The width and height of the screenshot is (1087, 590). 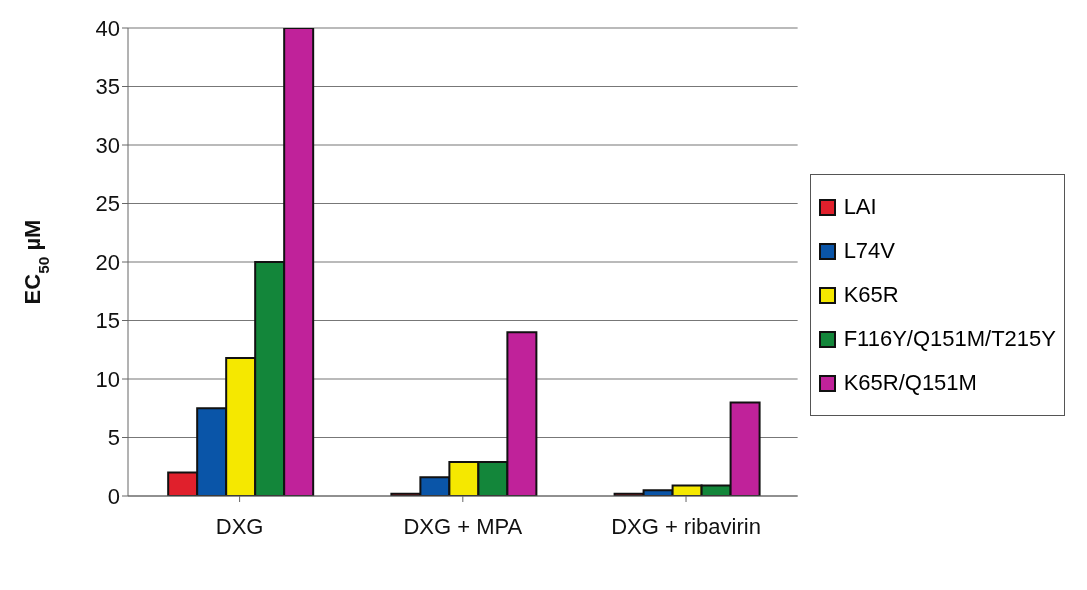 I want to click on legend-label: L74V, so click(x=869, y=251).